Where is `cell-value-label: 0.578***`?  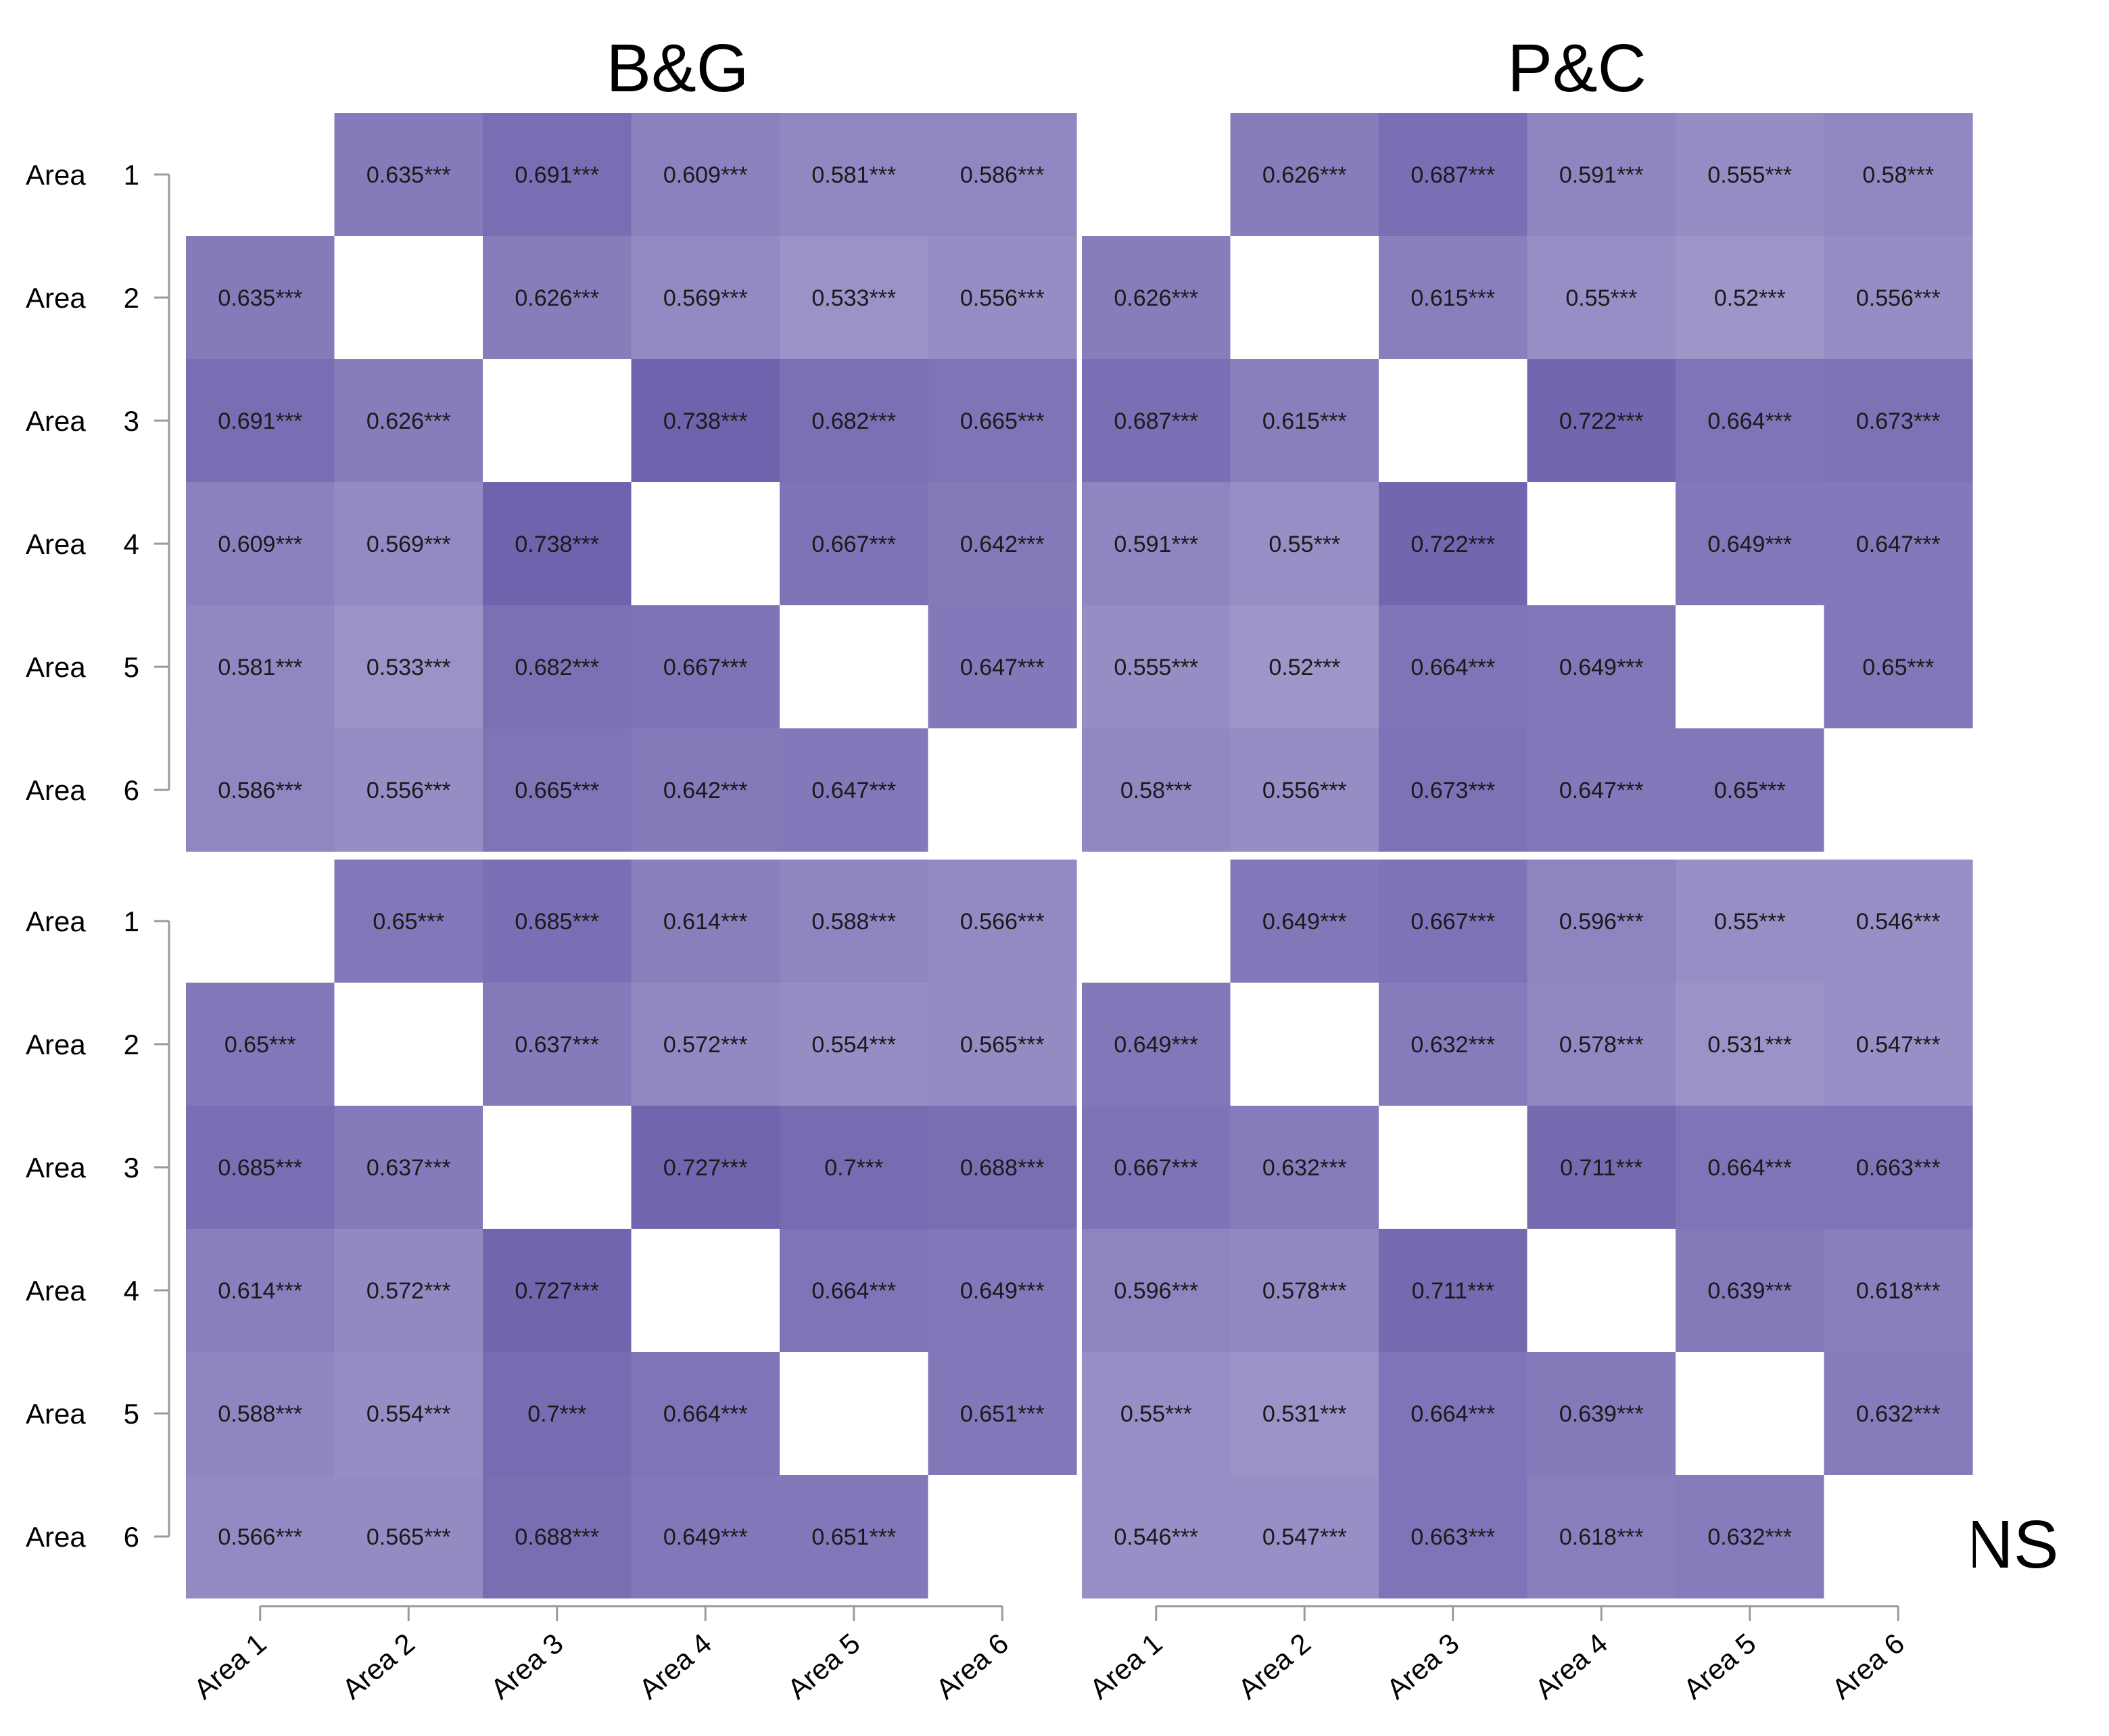
cell-value-label: 0.578*** is located at coordinates (1304, 1291).